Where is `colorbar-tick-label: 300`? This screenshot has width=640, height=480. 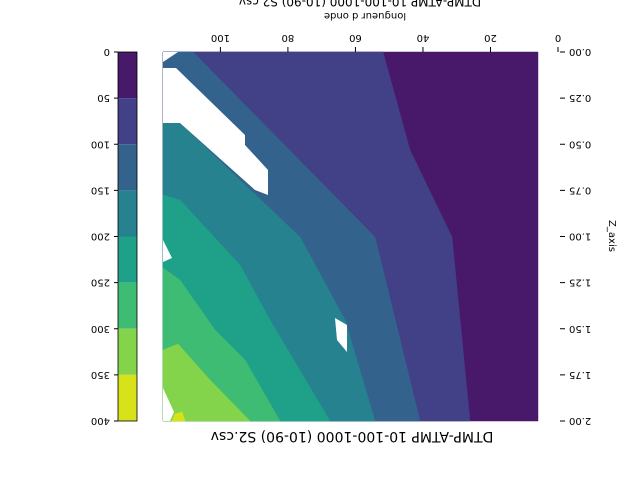
colorbar-tick-label: 300 is located at coordinates (100, 328).